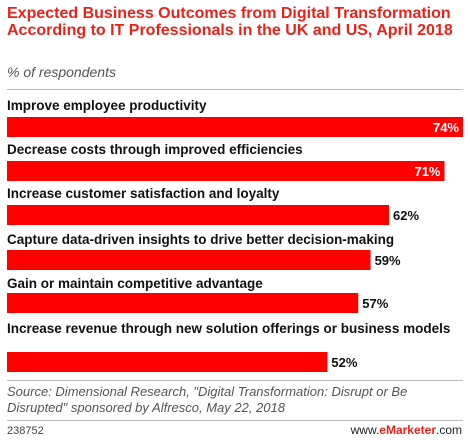 The height and width of the screenshot is (443, 470). Describe the element at coordinates (235, 89) in the screenshot. I see `top-divider` at that location.